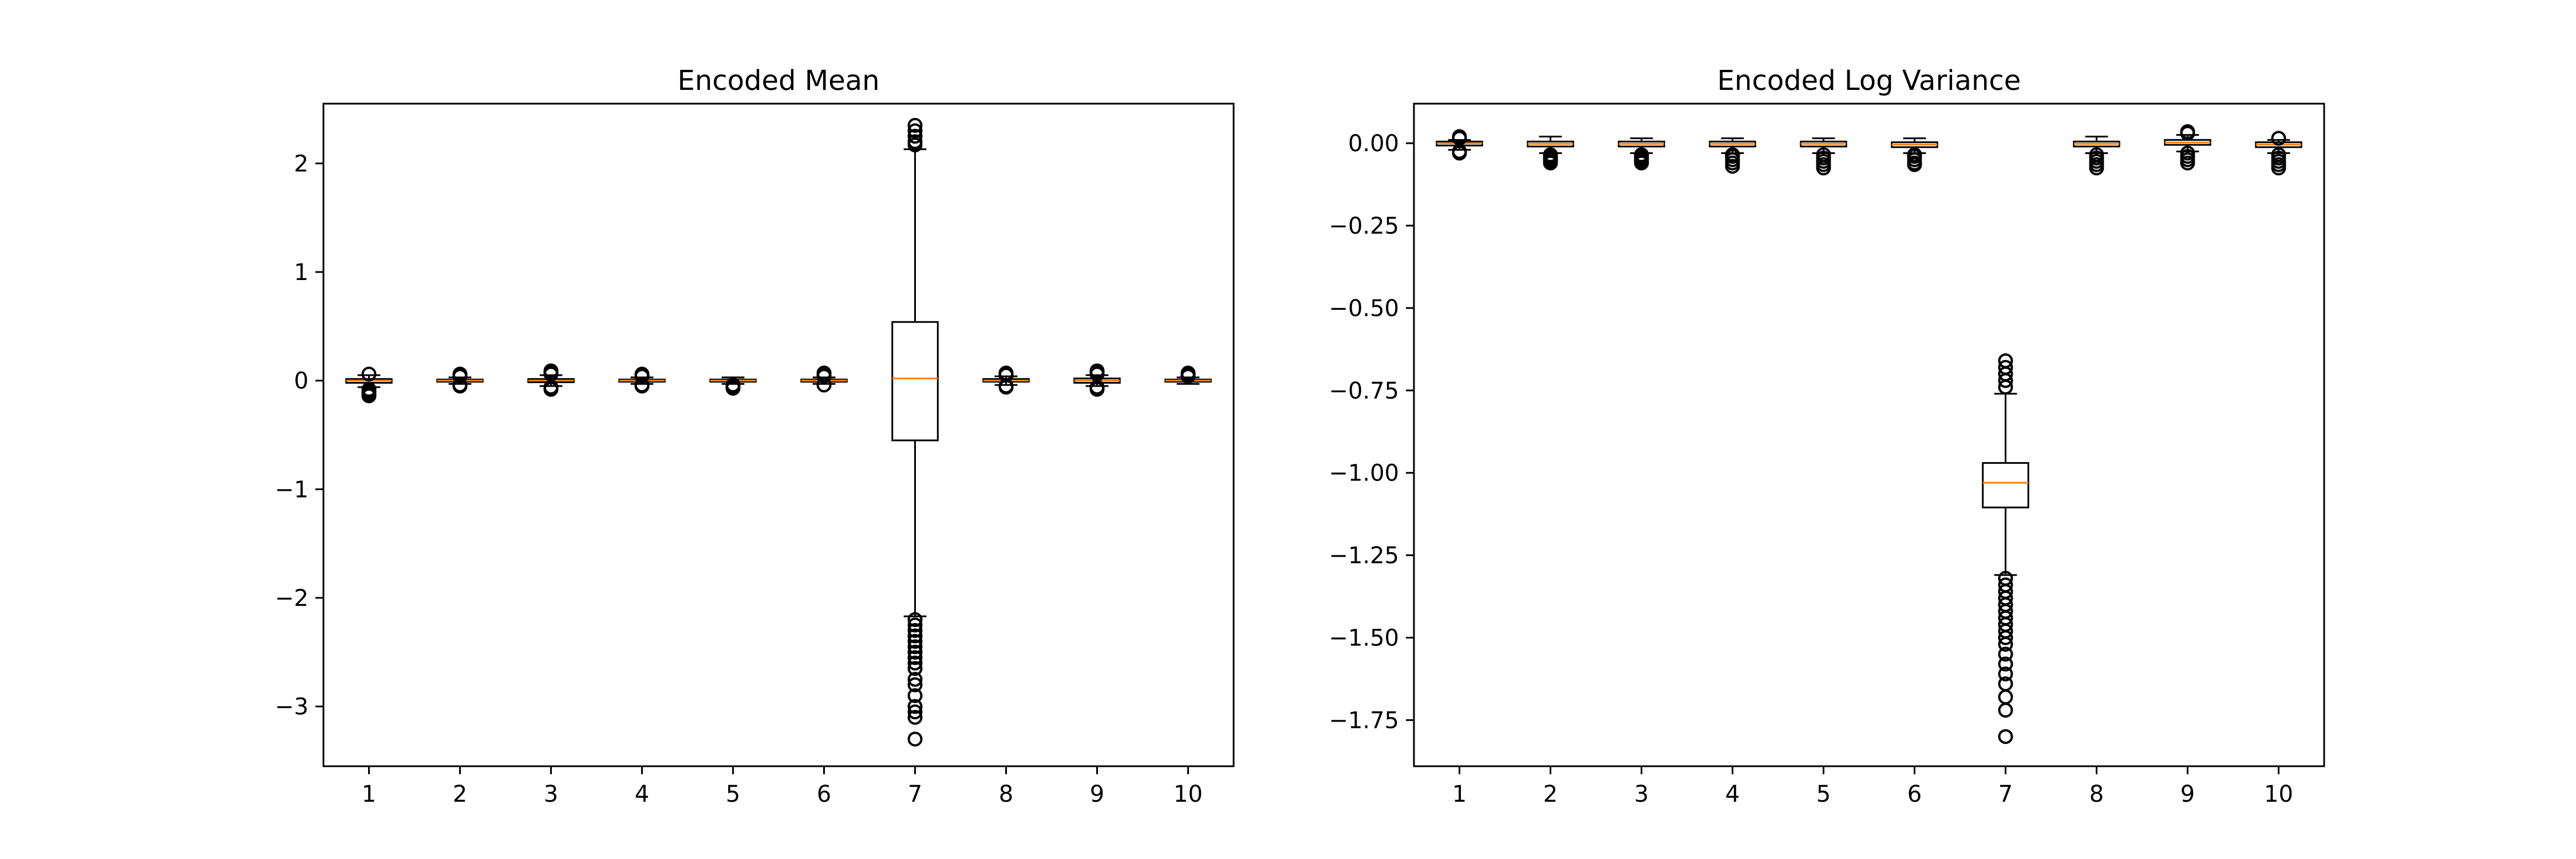  Describe the element at coordinates (1869, 81) in the screenshot. I see `chart-title: Encoded Log Variance` at that location.